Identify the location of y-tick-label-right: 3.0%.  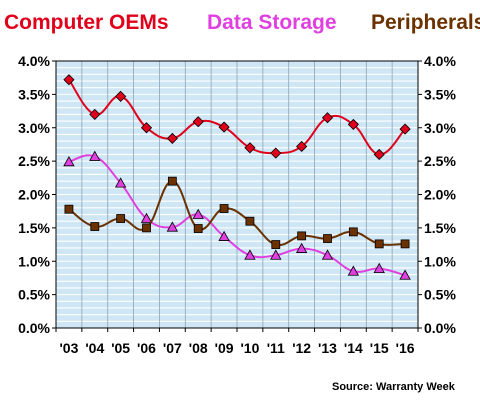
(440, 128).